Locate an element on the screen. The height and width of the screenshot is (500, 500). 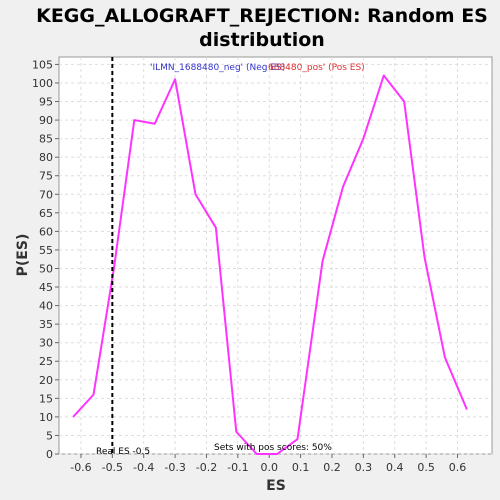
x-tick-label: -0.1 is located at coordinates (237, 467).